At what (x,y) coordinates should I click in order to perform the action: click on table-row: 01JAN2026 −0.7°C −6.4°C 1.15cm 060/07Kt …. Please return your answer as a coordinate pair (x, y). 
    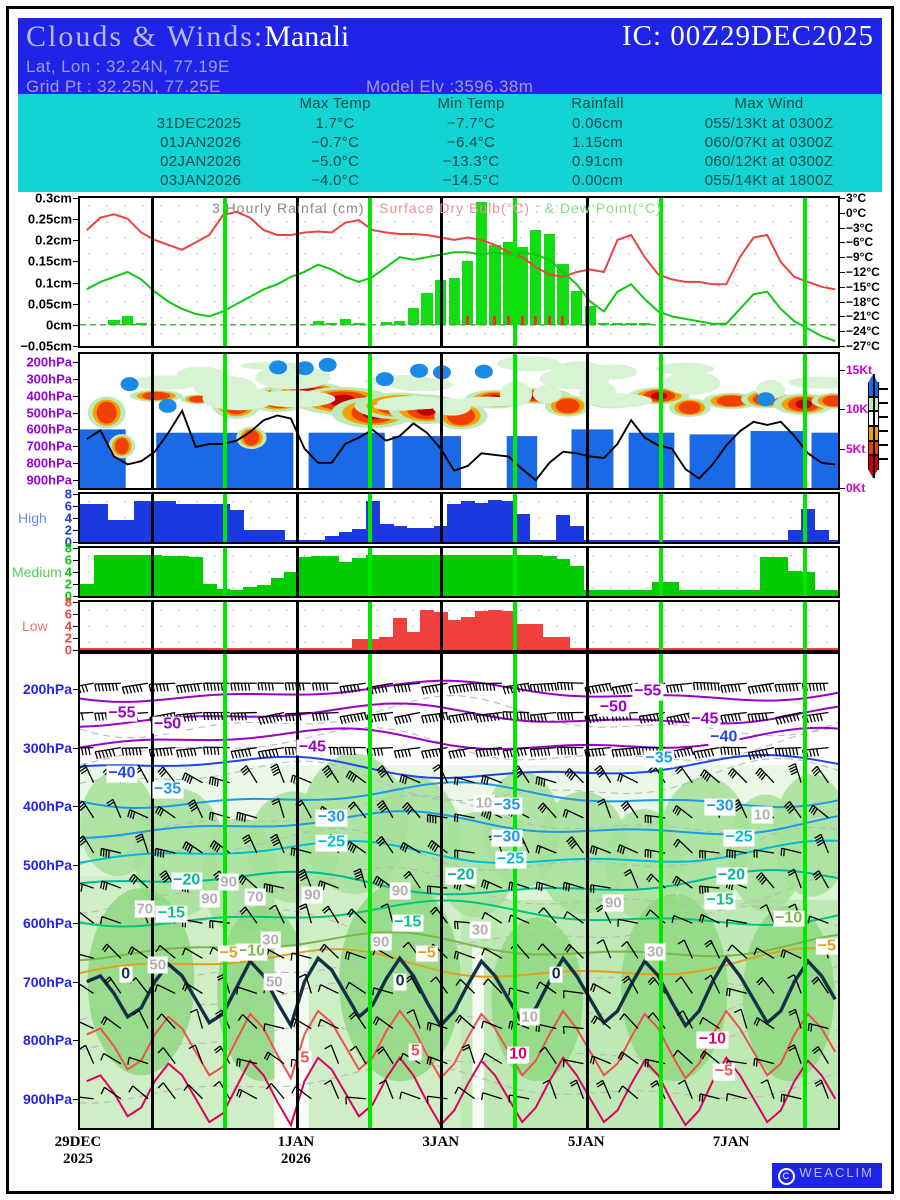
    Looking at the image, I should click on (450, 142).